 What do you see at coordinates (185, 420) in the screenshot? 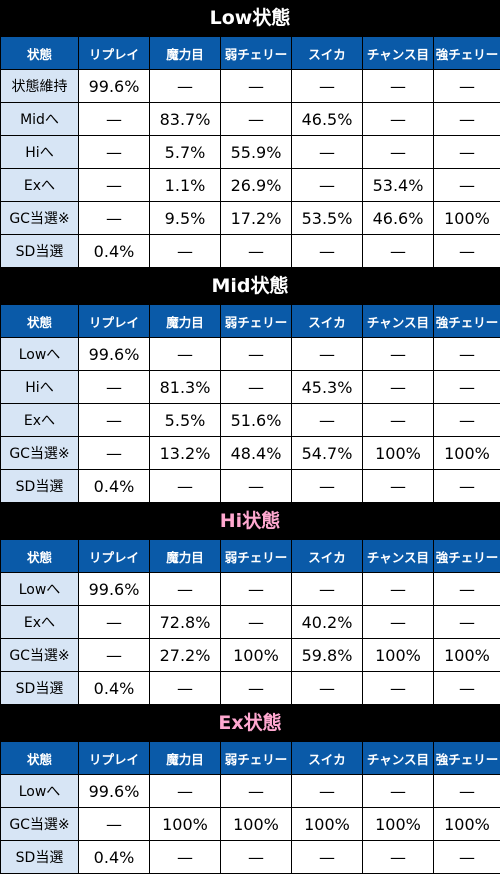
I see `cell: 5.5%` at bounding box center [185, 420].